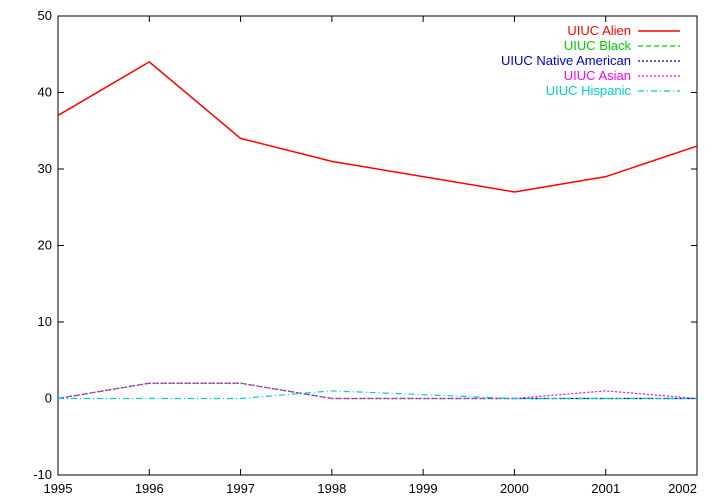 The width and height of the screenshot is (720, 504). What do you see at coordinates (423, 488) in the screenshot?
I see `x-tick-label: 1999` at bounding box center [423, 488].